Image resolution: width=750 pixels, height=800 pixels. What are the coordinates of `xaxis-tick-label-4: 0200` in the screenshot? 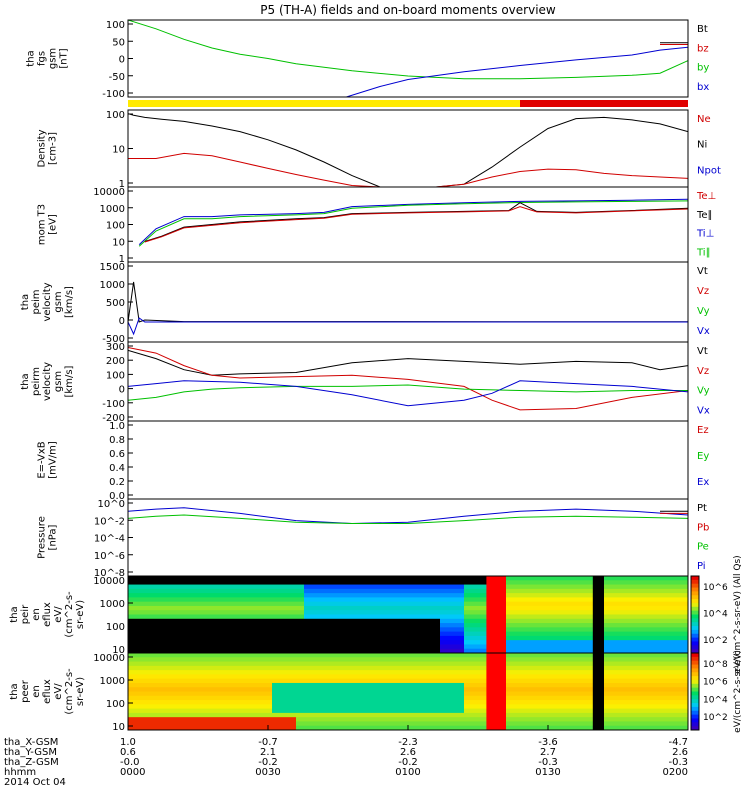 It's located at (675, 772).